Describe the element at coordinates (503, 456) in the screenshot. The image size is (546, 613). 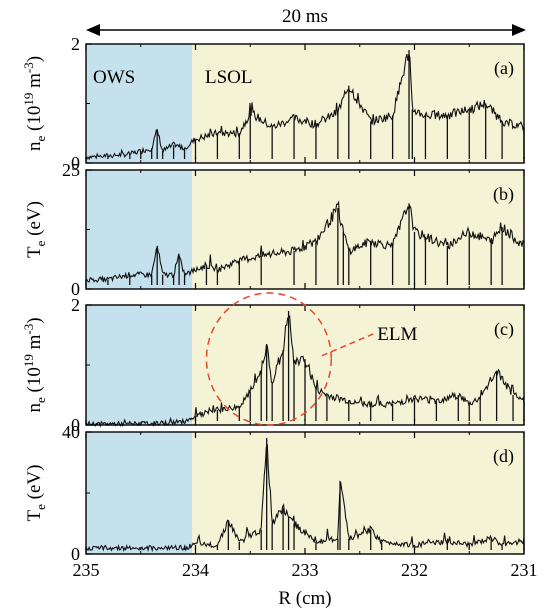
I see `panel-d-tag: (d)` at that location.